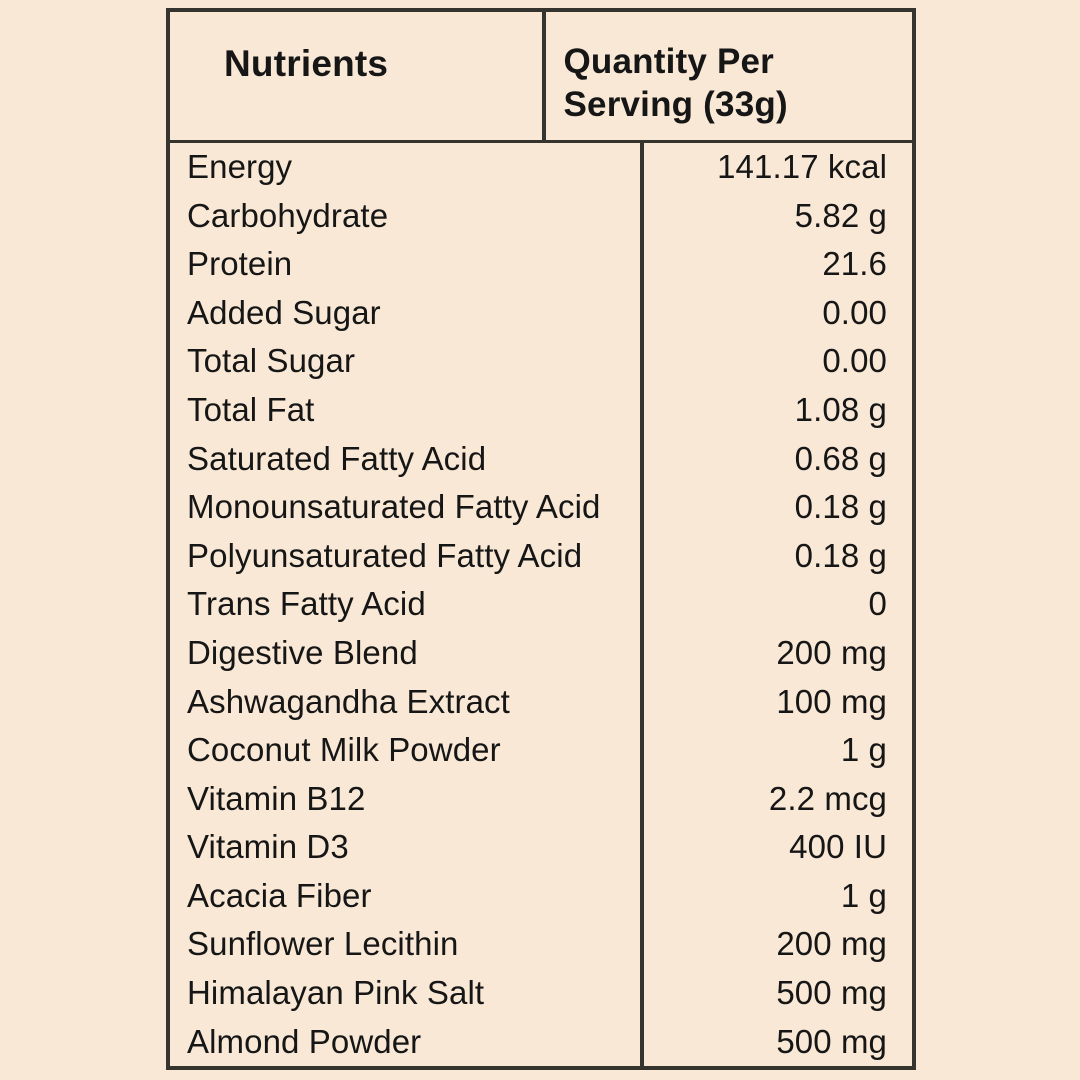  Describe the element at coordinates (778, 604) in the screenshot. I see `nutrient-quantity-cell: 0` at that location.